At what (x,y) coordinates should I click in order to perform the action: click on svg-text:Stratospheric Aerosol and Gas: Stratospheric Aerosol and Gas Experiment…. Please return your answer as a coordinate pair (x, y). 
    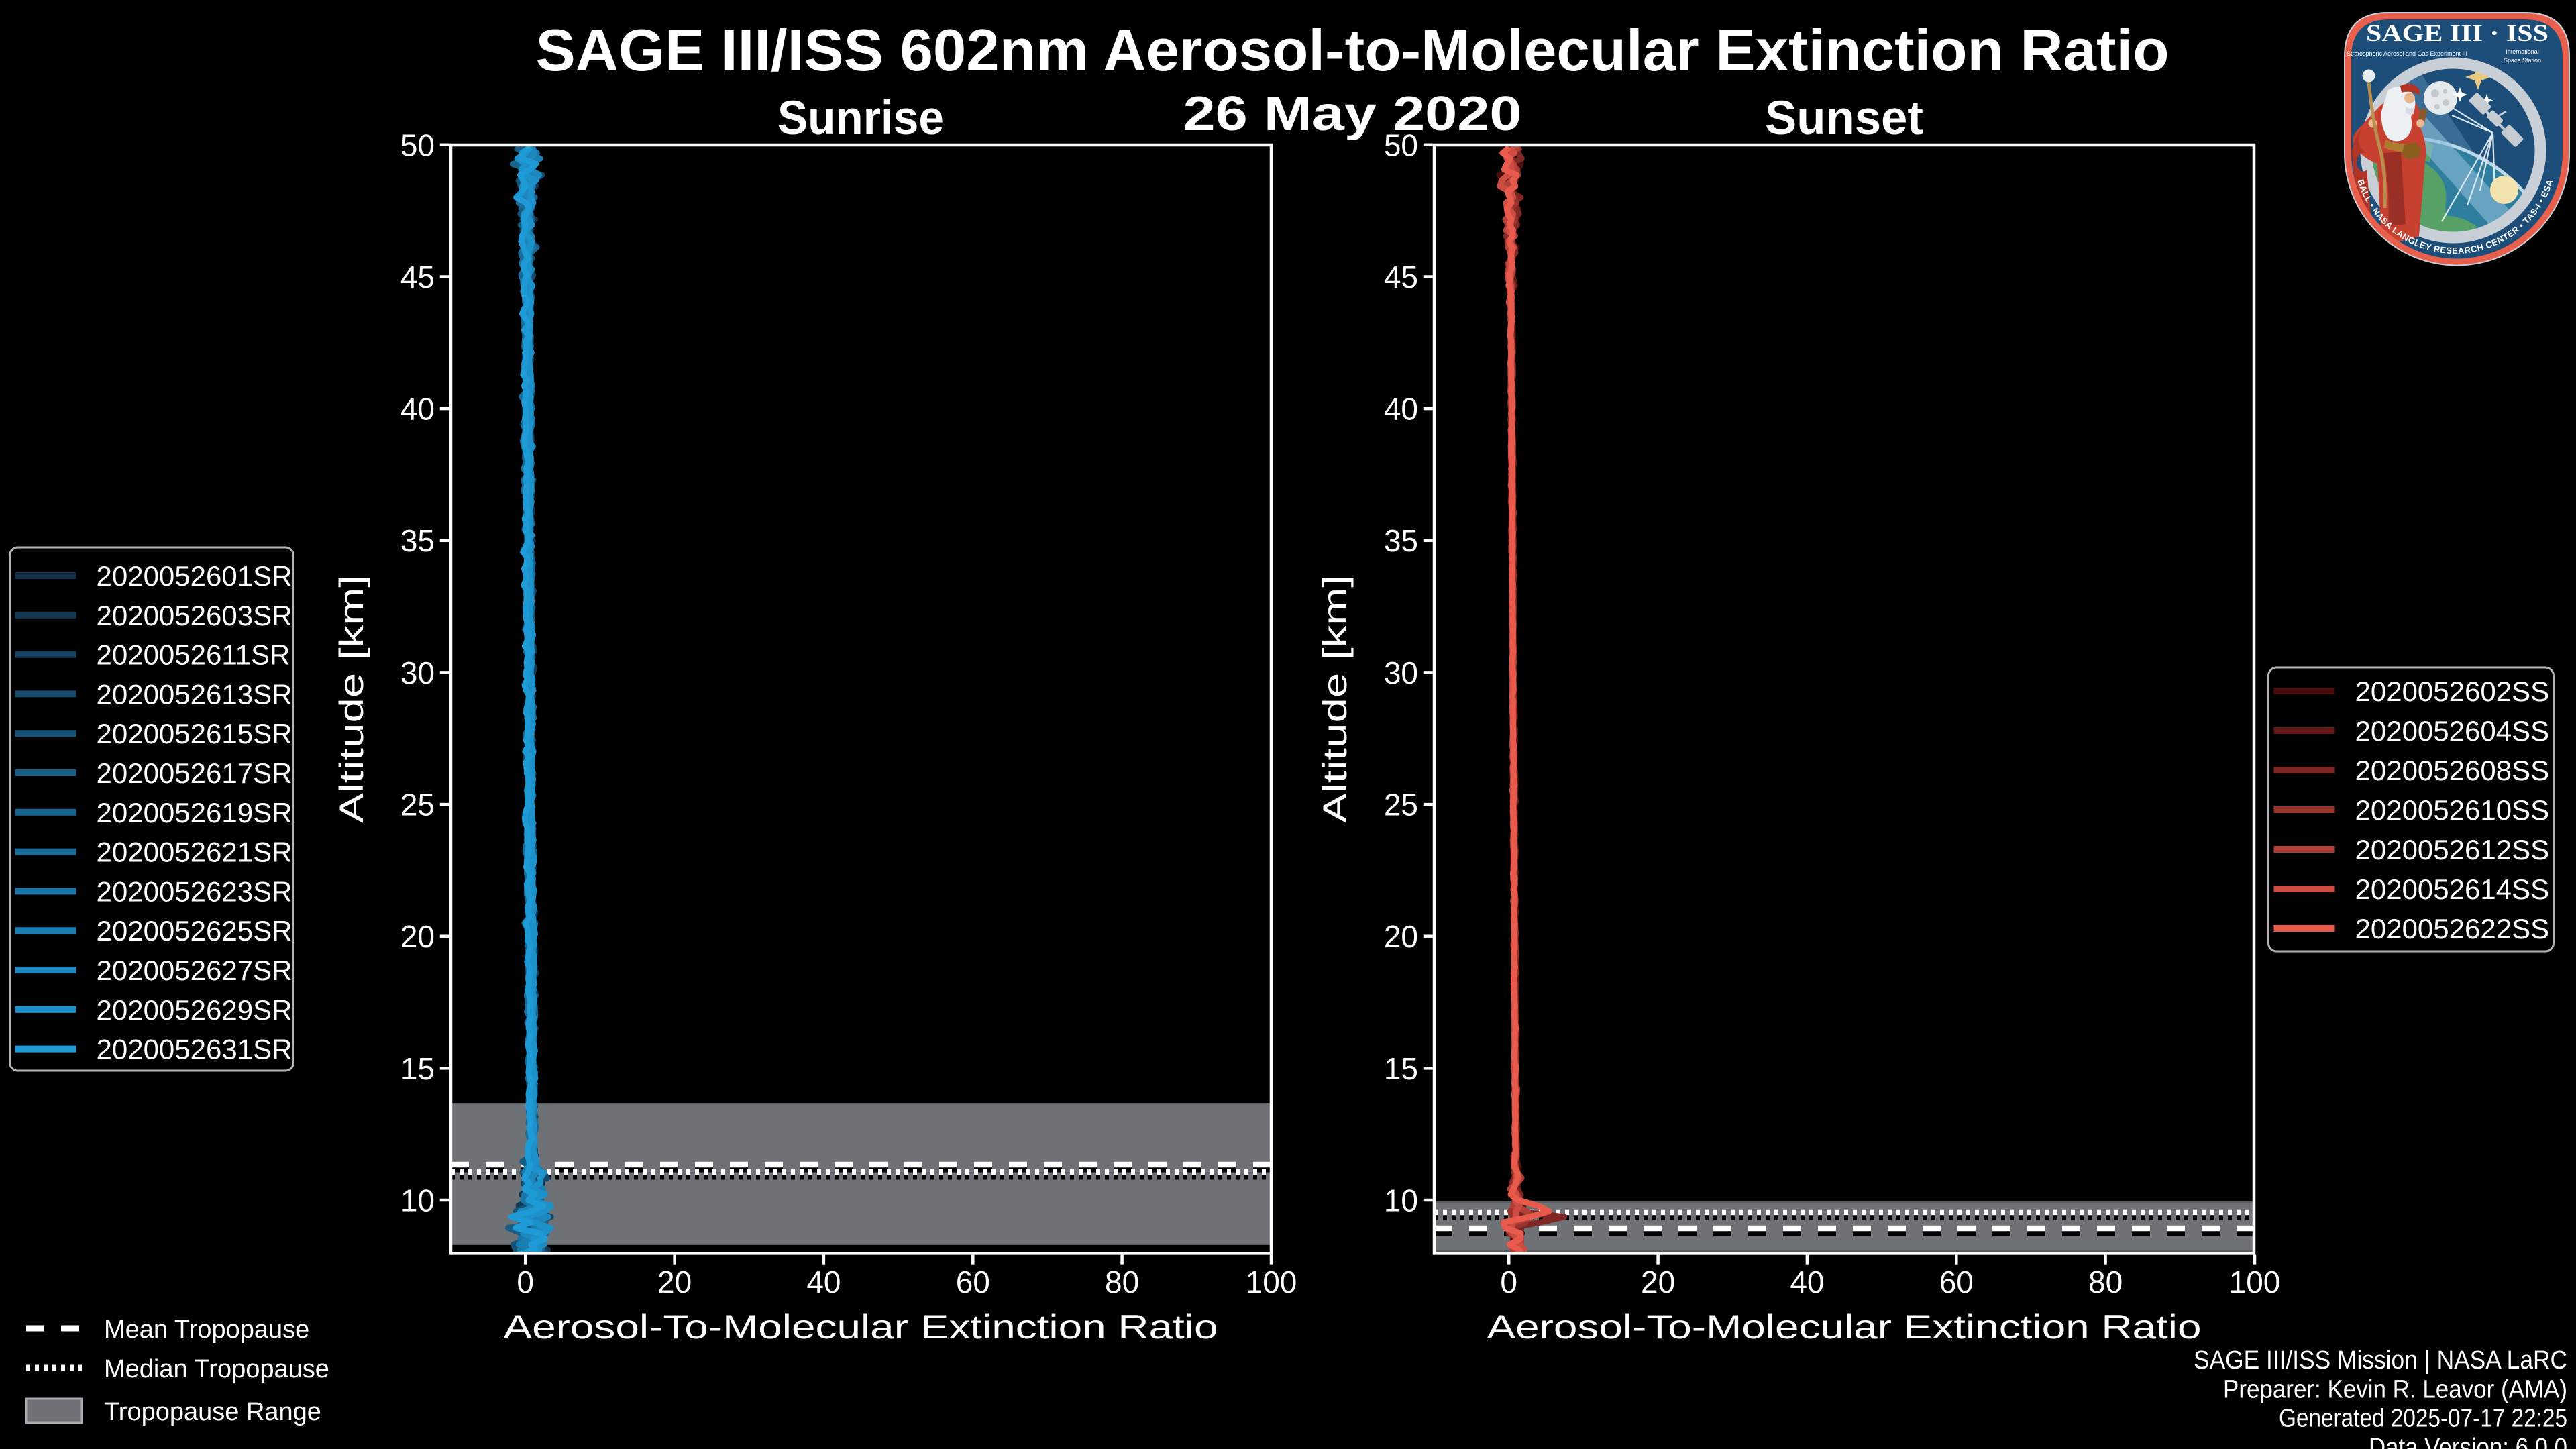
    Looking at the image, I should click on (2407, 53).